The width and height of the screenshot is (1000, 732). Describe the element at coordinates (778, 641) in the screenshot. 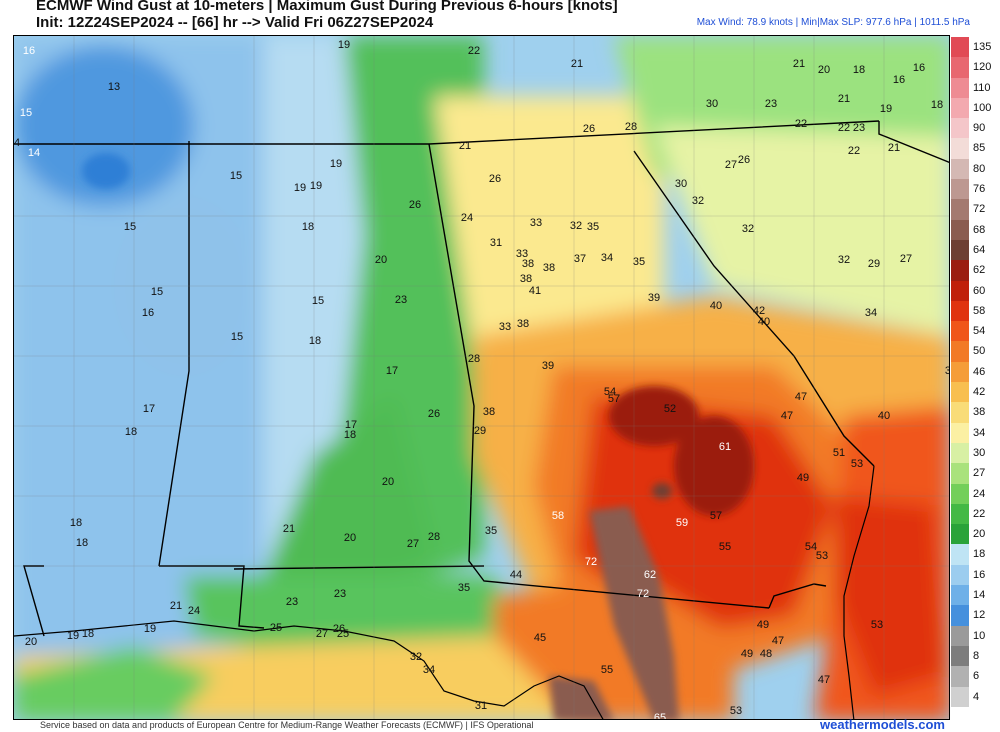

I see `gust-value-label: 47` at that location.